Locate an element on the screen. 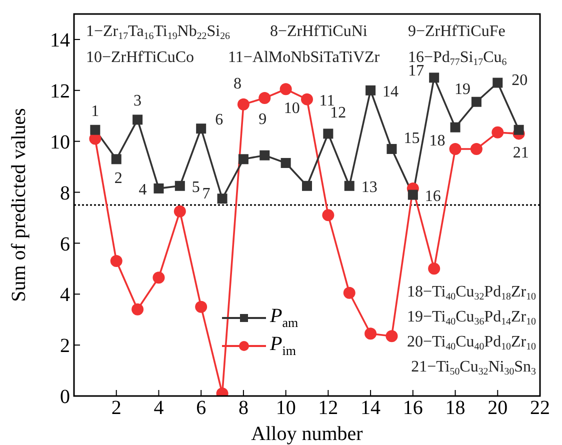 The height and width of the screenshot is (445, 562). x-tick-label: 20 is located at coordinates (498, 408).